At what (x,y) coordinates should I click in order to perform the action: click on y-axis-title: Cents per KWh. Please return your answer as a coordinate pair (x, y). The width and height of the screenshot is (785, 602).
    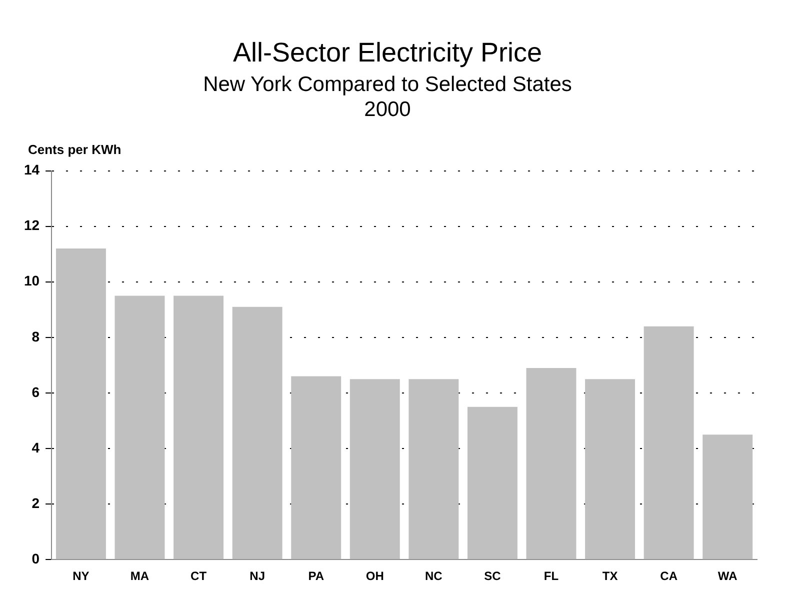
    Looking at the image, I should click on (75, 149).